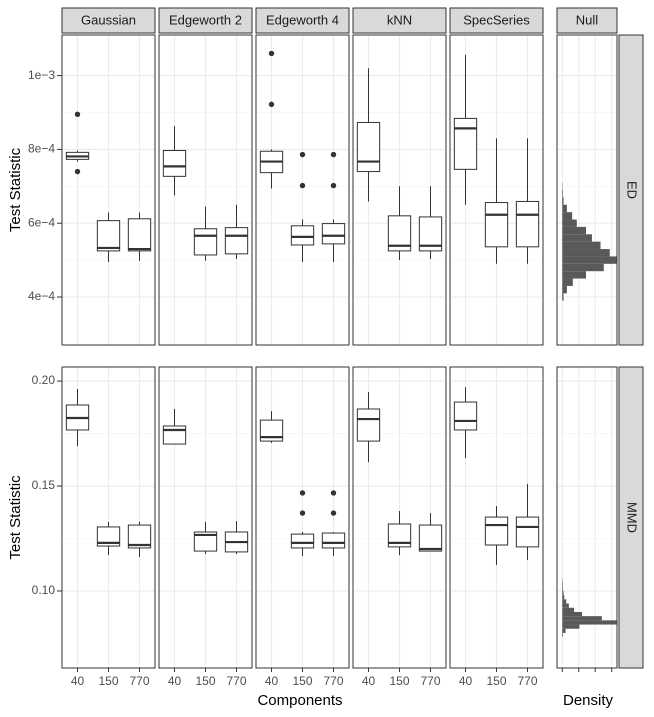 The width and height of the screenshot is (654, 717). I want to click on x-axis-title: Components, so click(299, 700).